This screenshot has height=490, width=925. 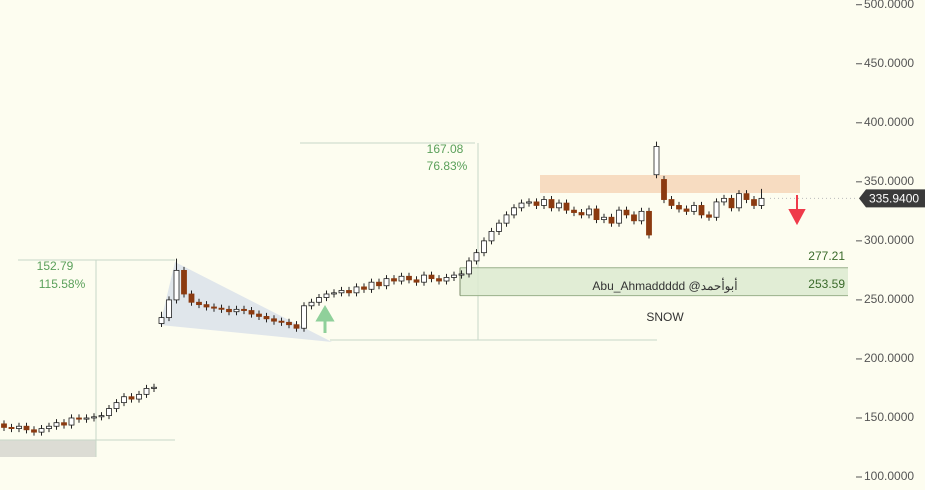 I want to click on watermark: Abu_Ahmaddddd @أبوأحمد, so click(x=664, y=285).